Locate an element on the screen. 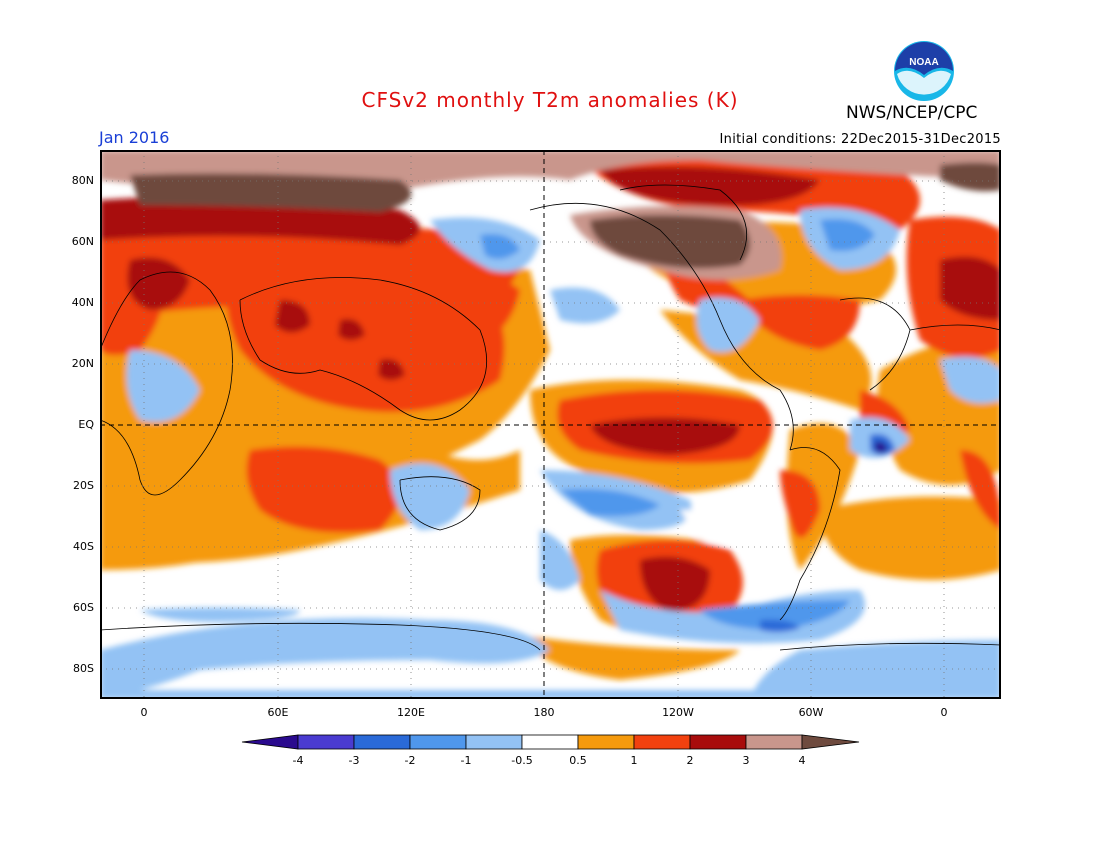  colorbar: -4 -3 -2 -1 -0.5 0.5 1 2 3 4 is located at coordinates (550, 750).